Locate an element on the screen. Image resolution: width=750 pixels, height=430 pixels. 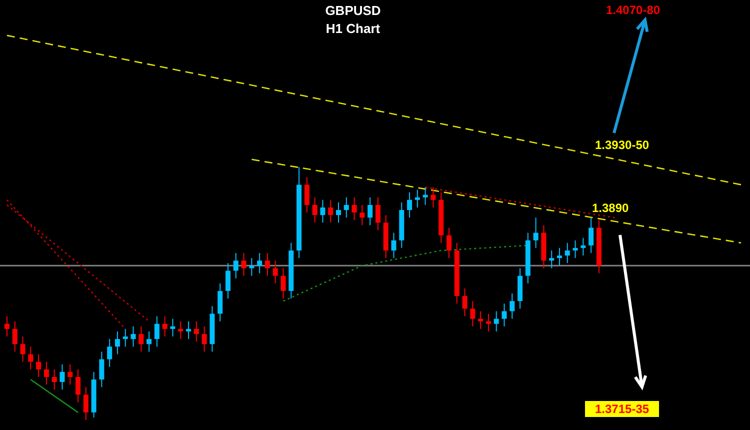
chart-subtitle: H1 Chart is located at coordinates (353, 28).